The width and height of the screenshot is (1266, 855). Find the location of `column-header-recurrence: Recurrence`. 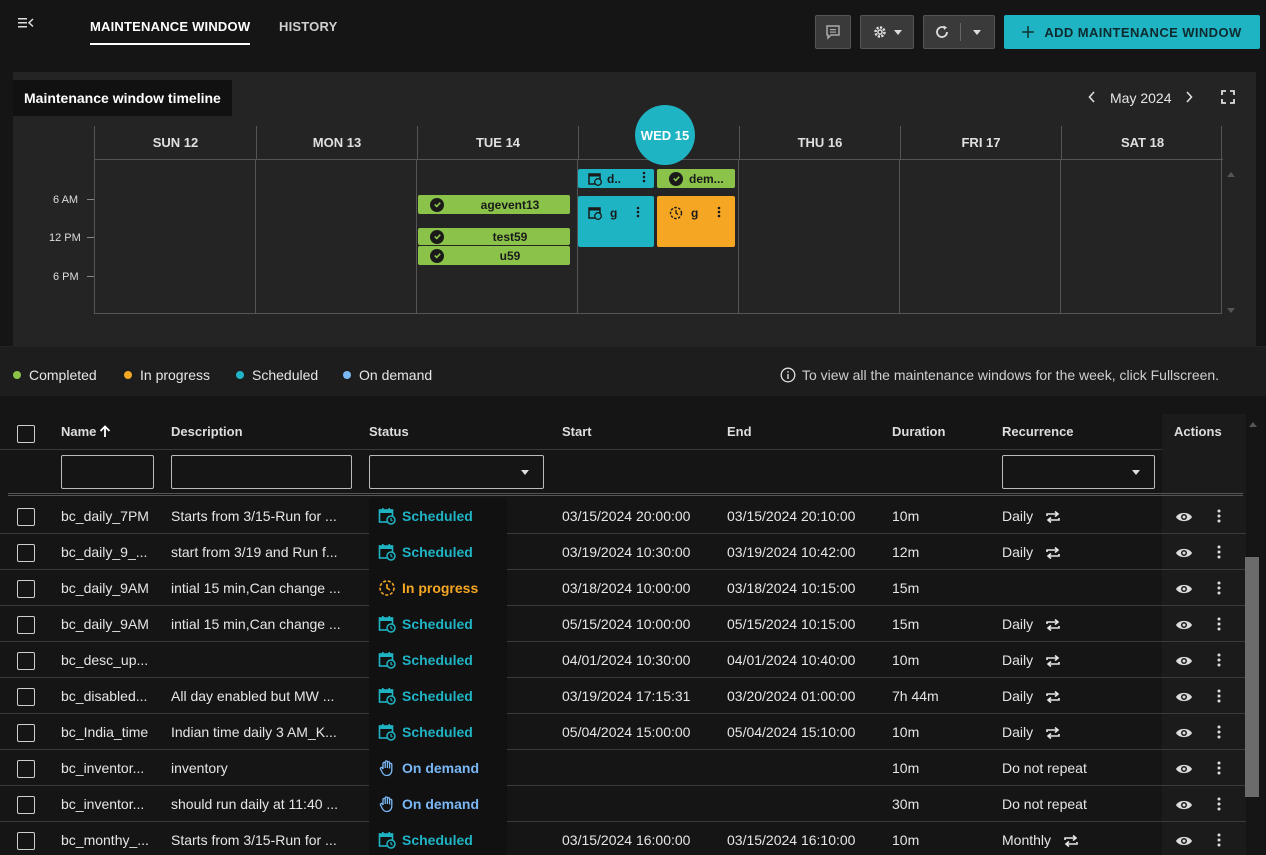

column-header-recurrence: Recurrence is located at coordinates (1038, 431).